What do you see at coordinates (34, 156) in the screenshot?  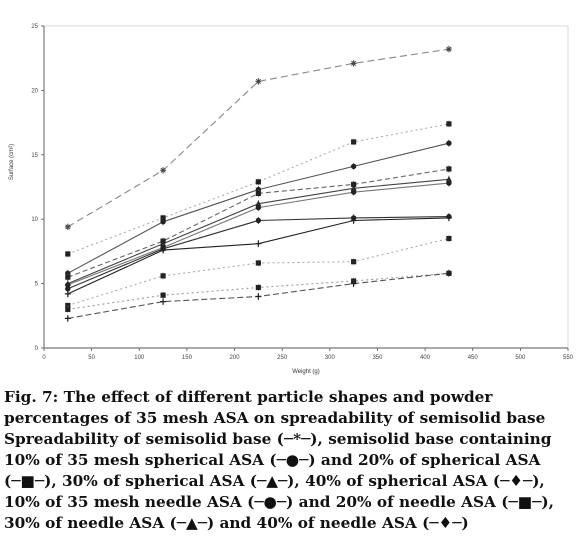 I see `y-tick-label: 15` at bounding box center [34, 156].